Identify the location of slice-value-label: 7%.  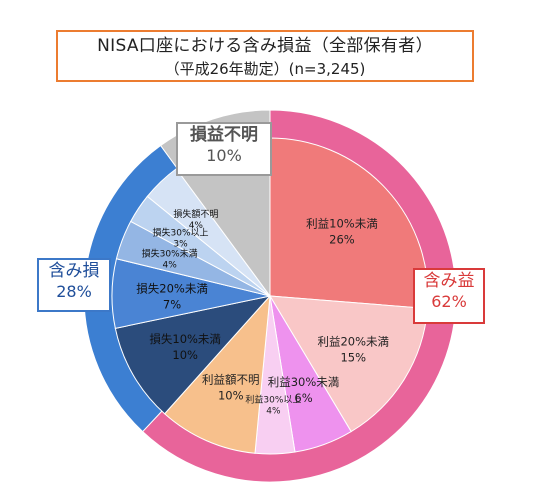
(172, 304).